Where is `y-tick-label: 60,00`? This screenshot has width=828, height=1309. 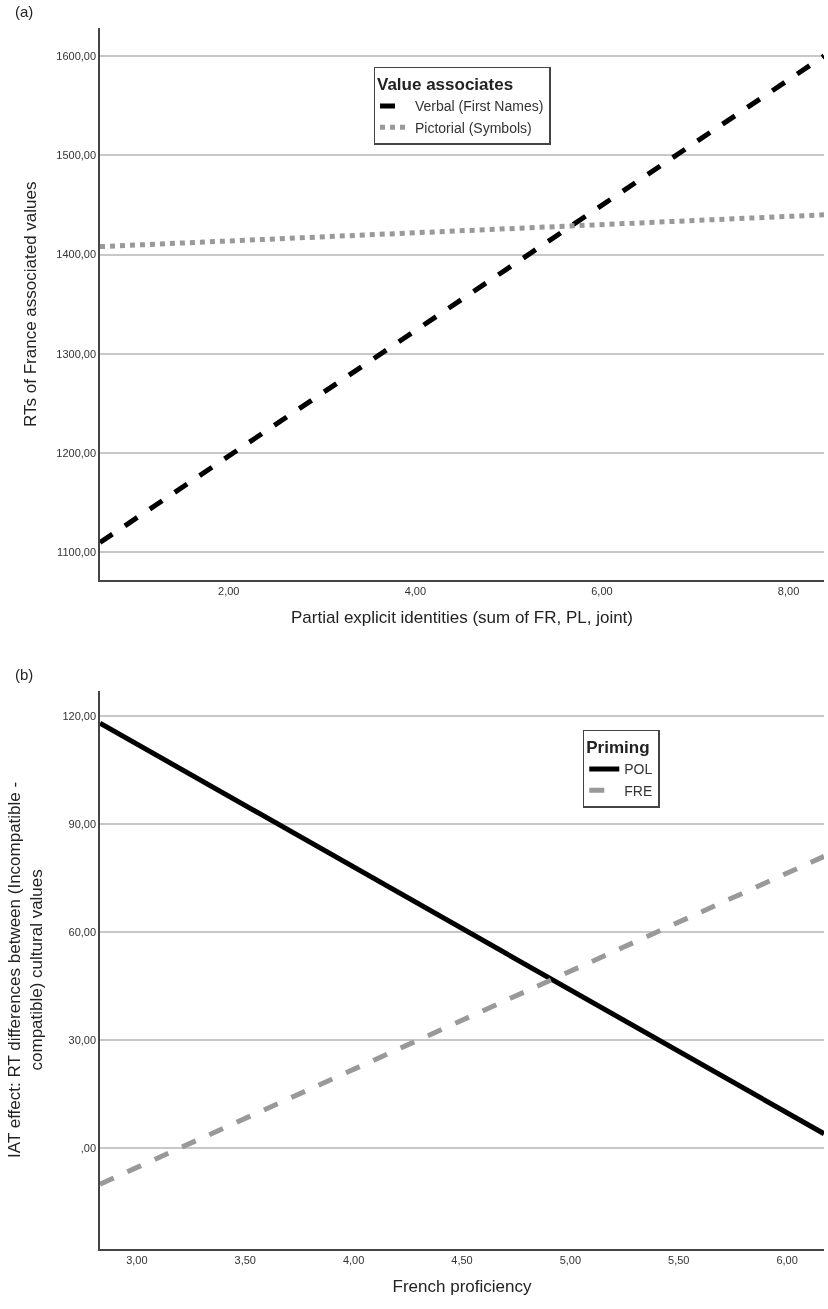 y-tick-label: 60,00 is located at coordinates (82, 931).